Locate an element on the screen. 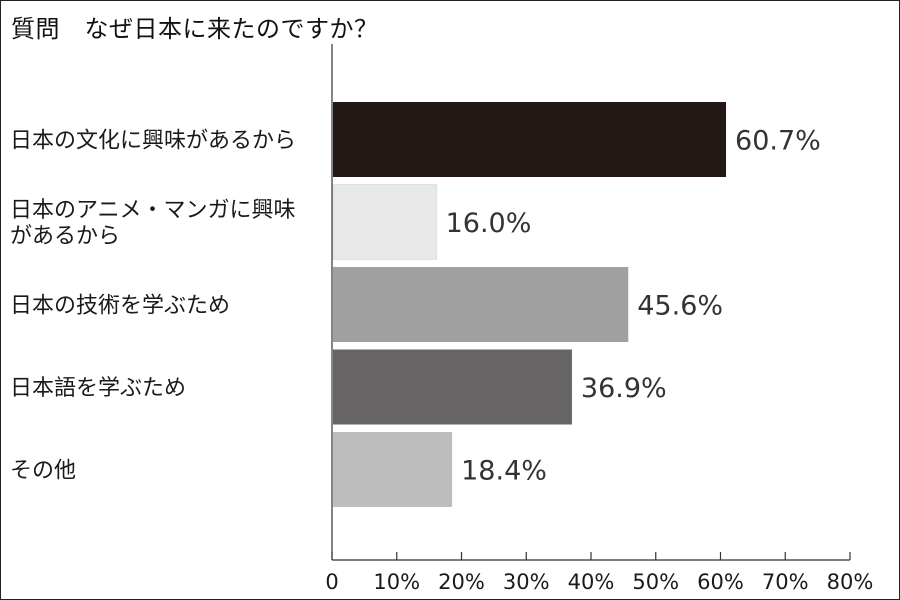  category-label-2-line-2: があるから is located at coordinates (65, 236).